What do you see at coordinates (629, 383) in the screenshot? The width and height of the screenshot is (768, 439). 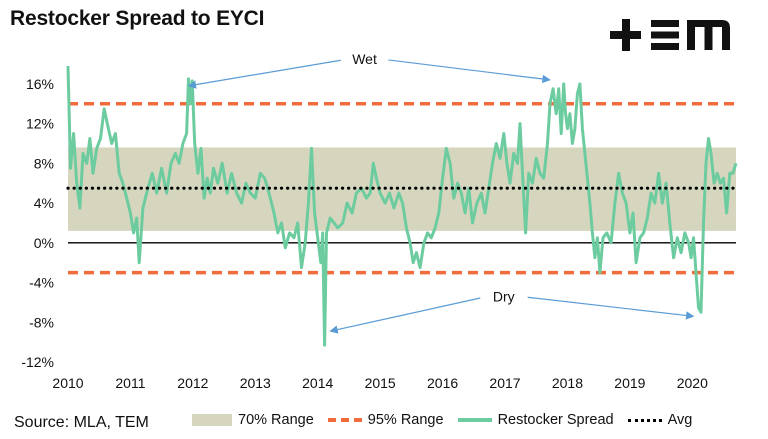 I see `x-tick-label: 2019` at bounding box center [629, 383].